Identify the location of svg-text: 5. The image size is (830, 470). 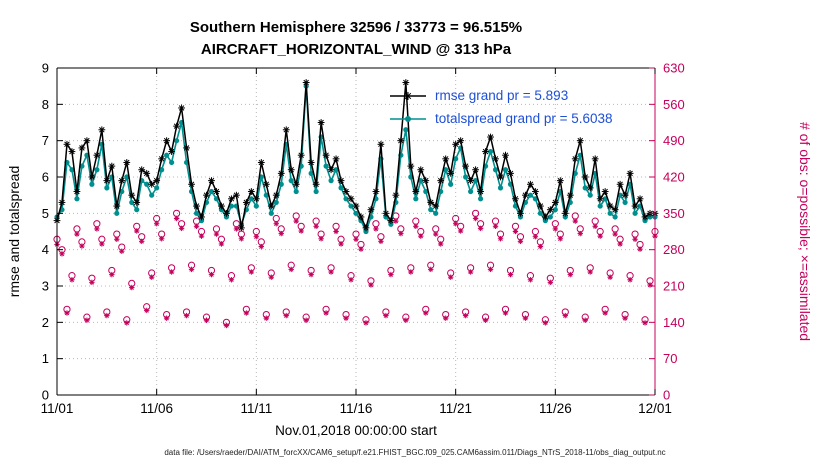
(45, 213).